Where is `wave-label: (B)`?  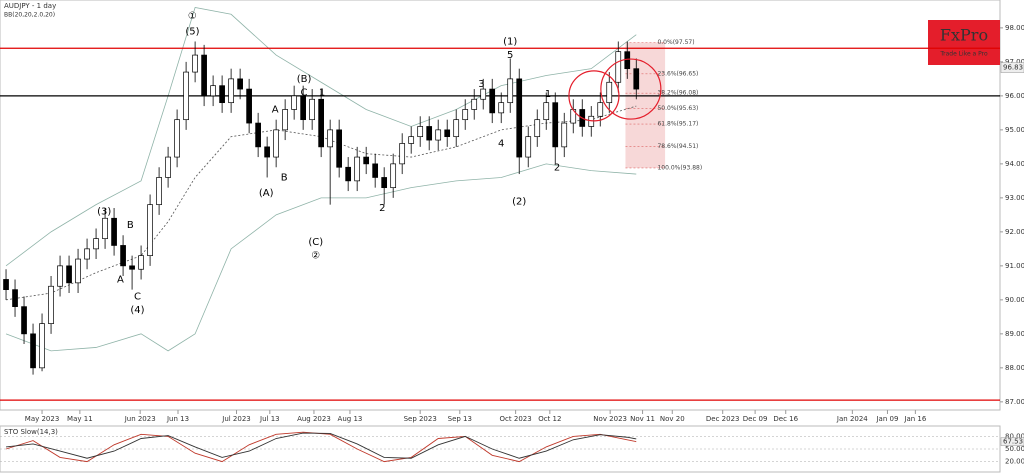
wave-label: (B) is located at coordinates (304, 79).